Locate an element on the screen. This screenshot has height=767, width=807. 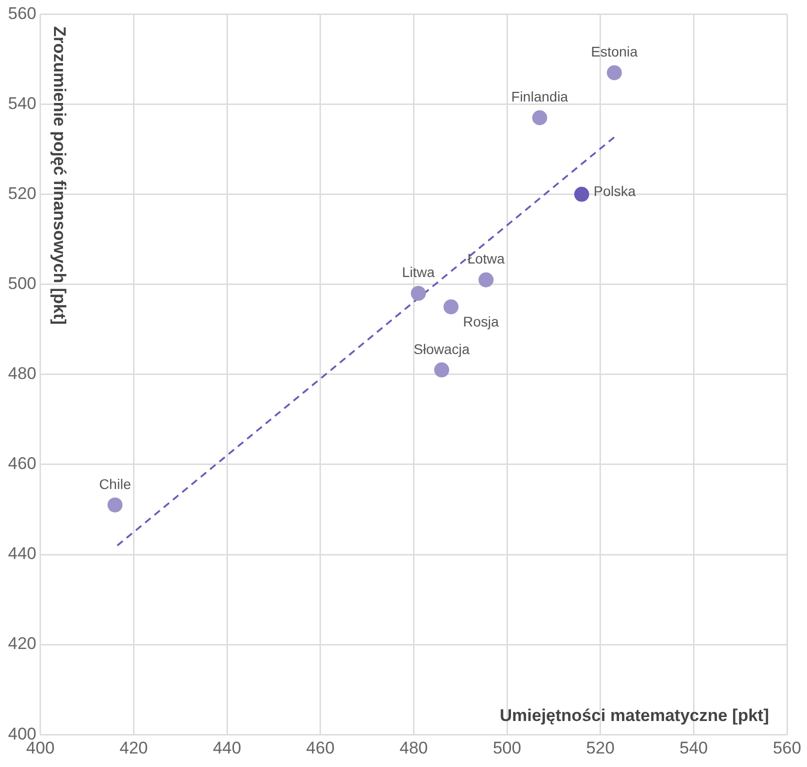
x-tick-label: 500 is located at coordinates (507, 748).